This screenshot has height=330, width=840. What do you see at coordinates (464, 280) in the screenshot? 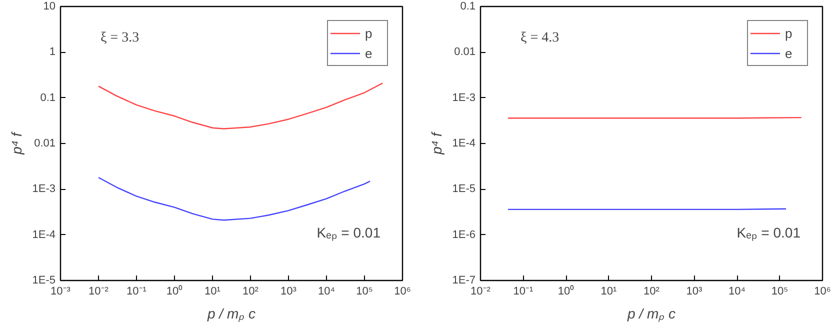
I see `y-tick-label: 1E-7` at bounding box center [464, 280].